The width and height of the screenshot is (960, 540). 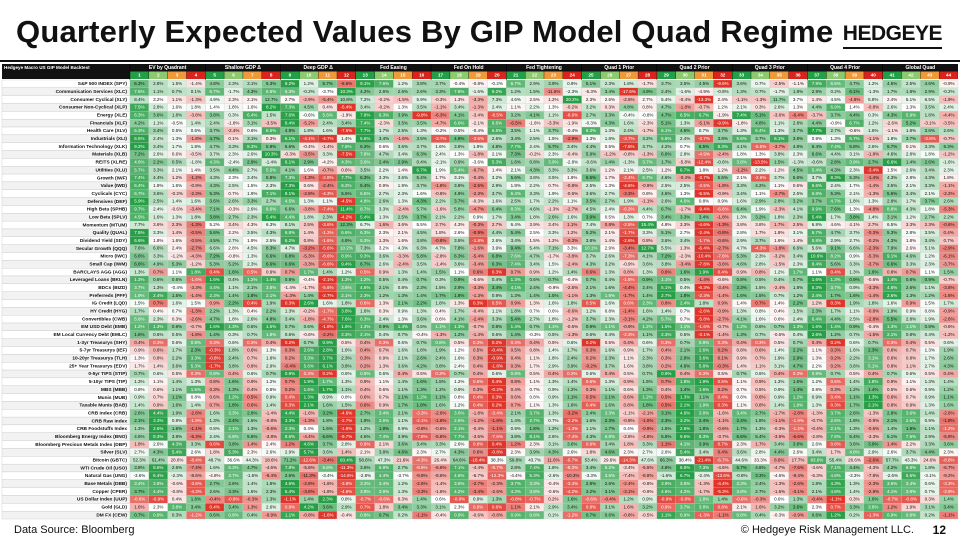 I want to click on cell-value: -5.3%, so click(x=309, y=256).